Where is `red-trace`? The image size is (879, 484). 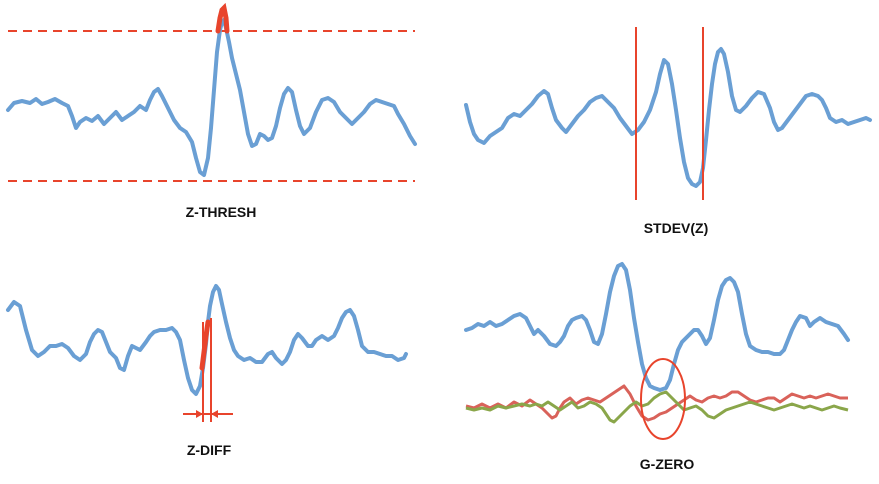 red-trace is located at coordinates (656, 403).